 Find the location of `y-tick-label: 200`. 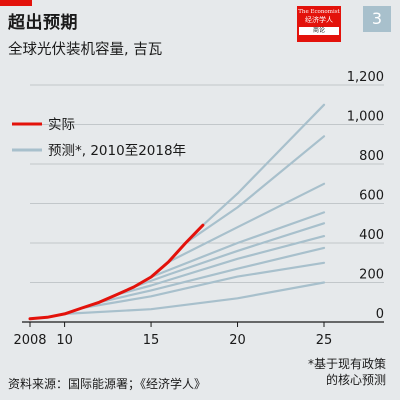

y-tick-label: 200 is located at coordinates (371, 275).